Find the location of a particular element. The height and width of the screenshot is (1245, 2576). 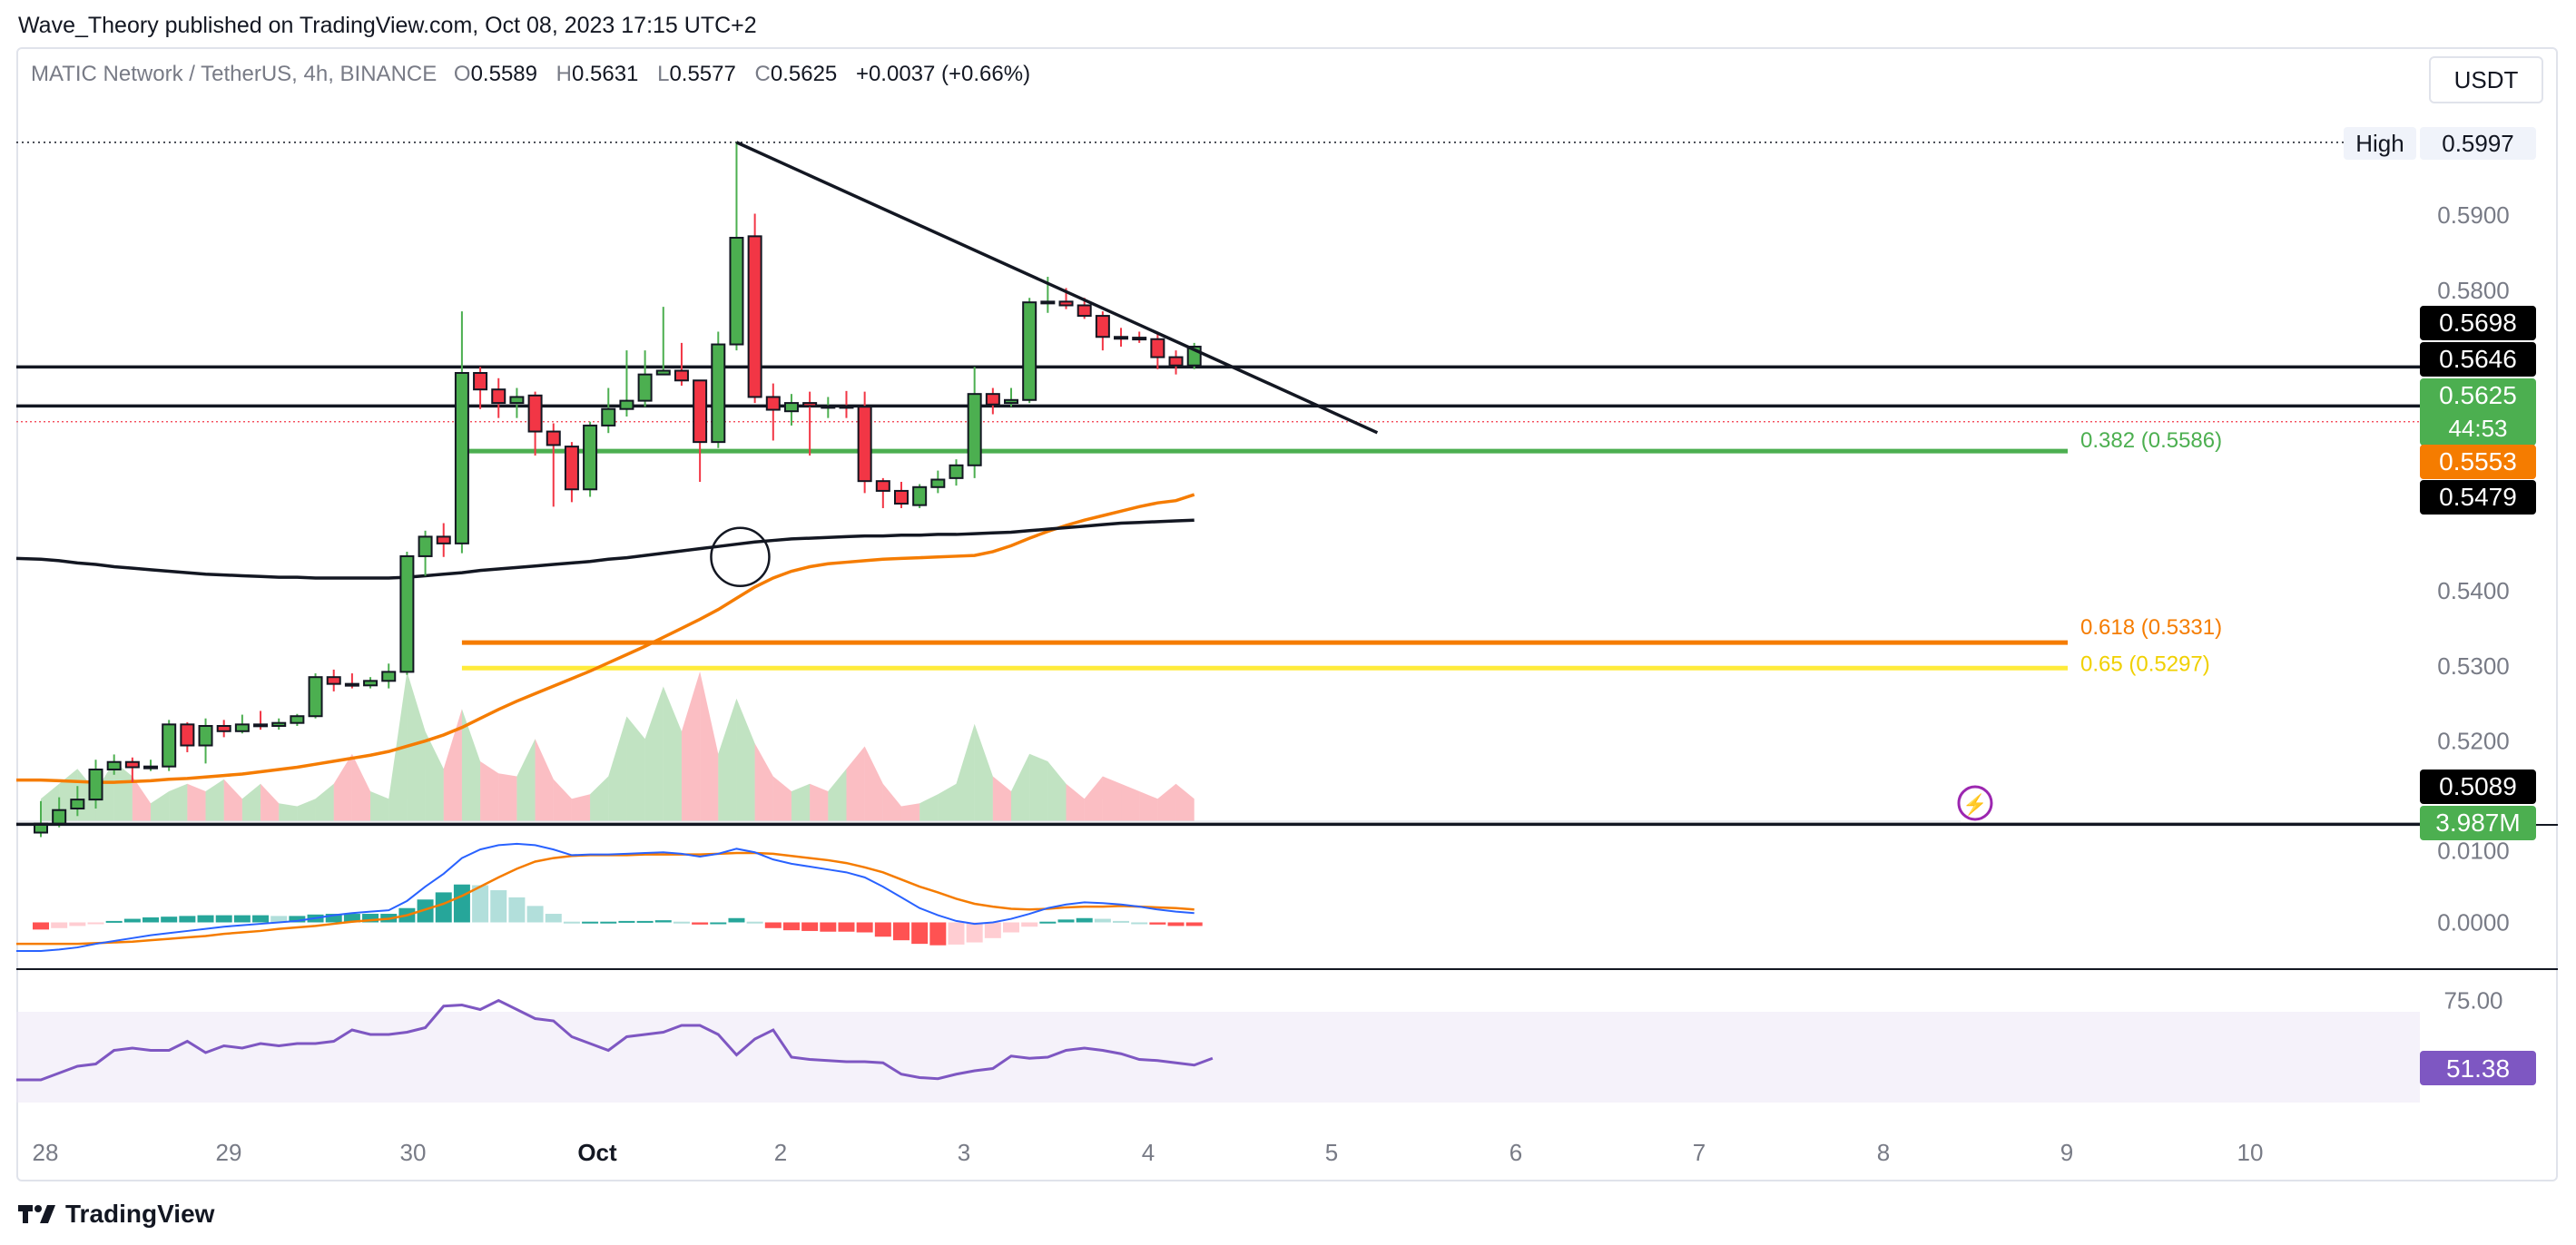

time-axis-label: 8 is located at coordinates (1883, 1152).